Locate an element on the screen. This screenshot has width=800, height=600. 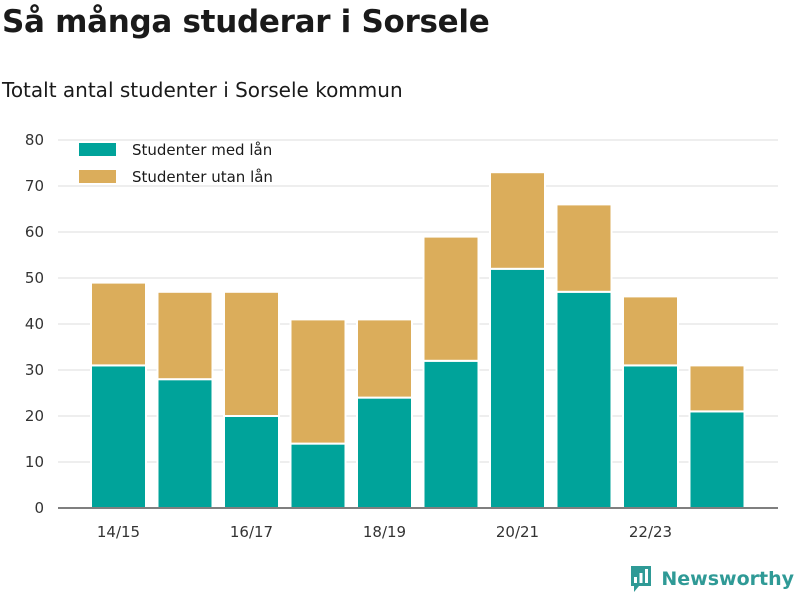
brand-logo: Newsworthy is located at coordinates (711, 579).